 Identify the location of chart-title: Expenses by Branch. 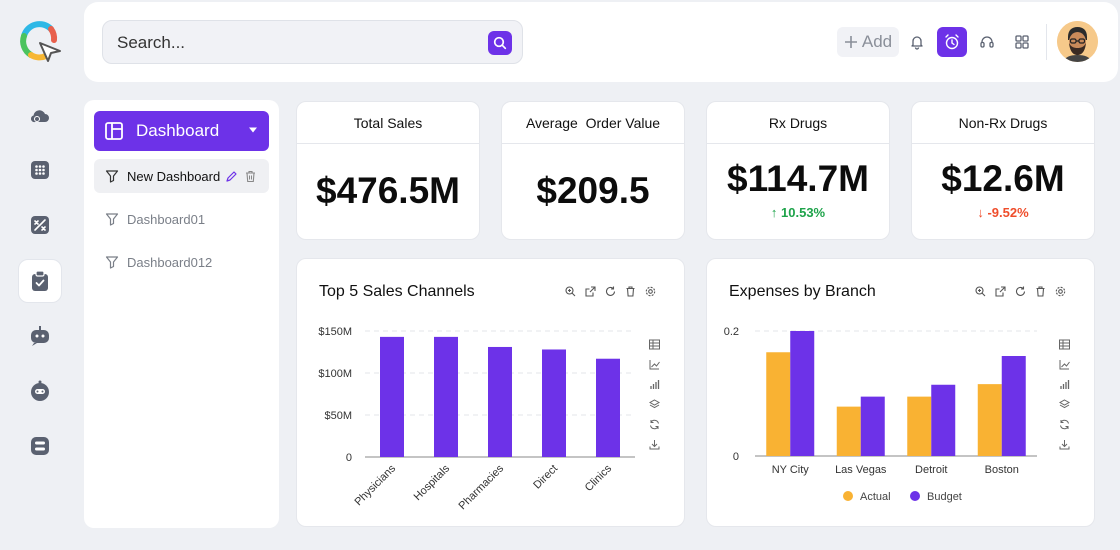
(802, 291).